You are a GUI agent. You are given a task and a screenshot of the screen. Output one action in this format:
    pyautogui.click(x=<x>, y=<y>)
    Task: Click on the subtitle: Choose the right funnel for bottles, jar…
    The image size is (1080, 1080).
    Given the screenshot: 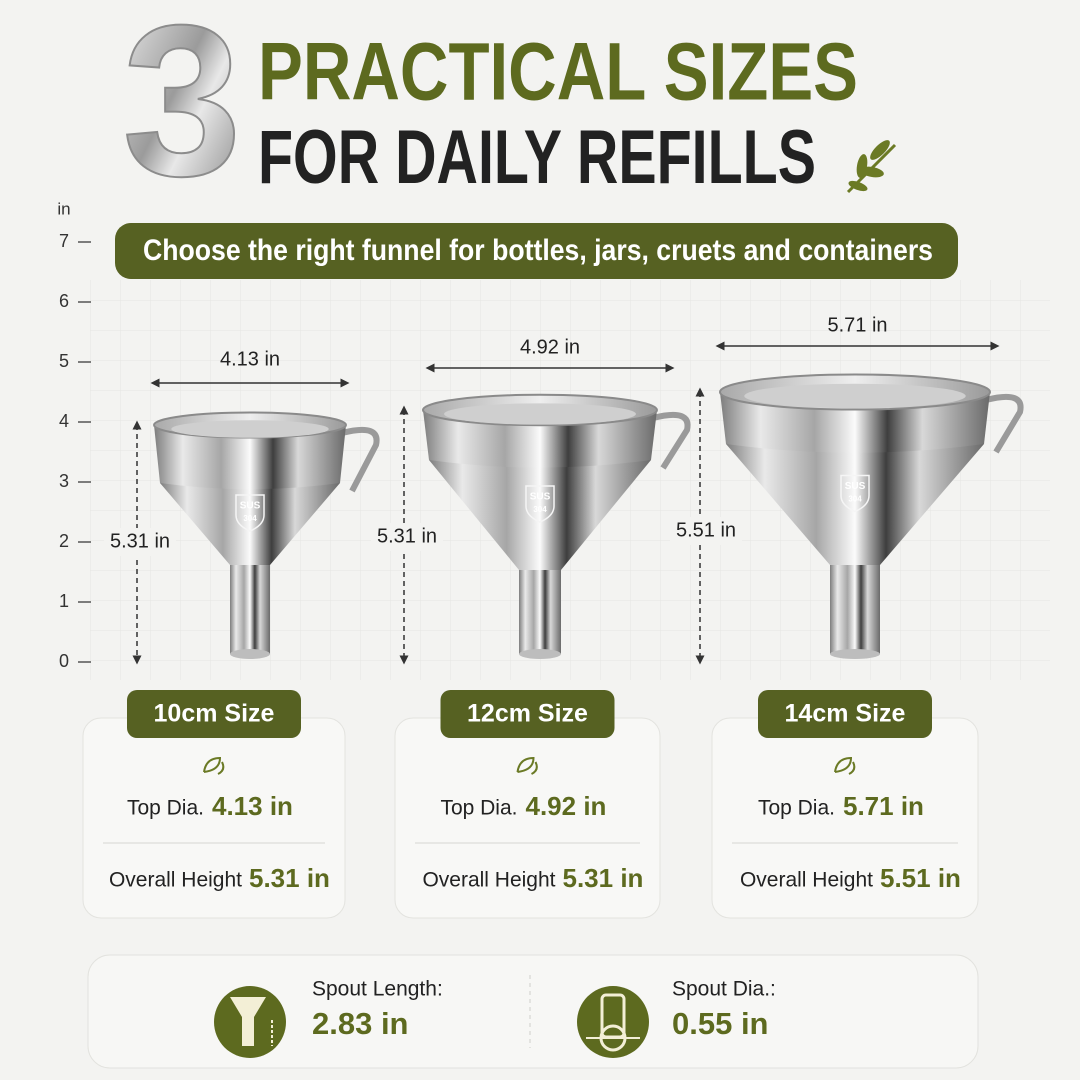 What is the action you would take?
    pyautogui.click(x=538, y=250)
    